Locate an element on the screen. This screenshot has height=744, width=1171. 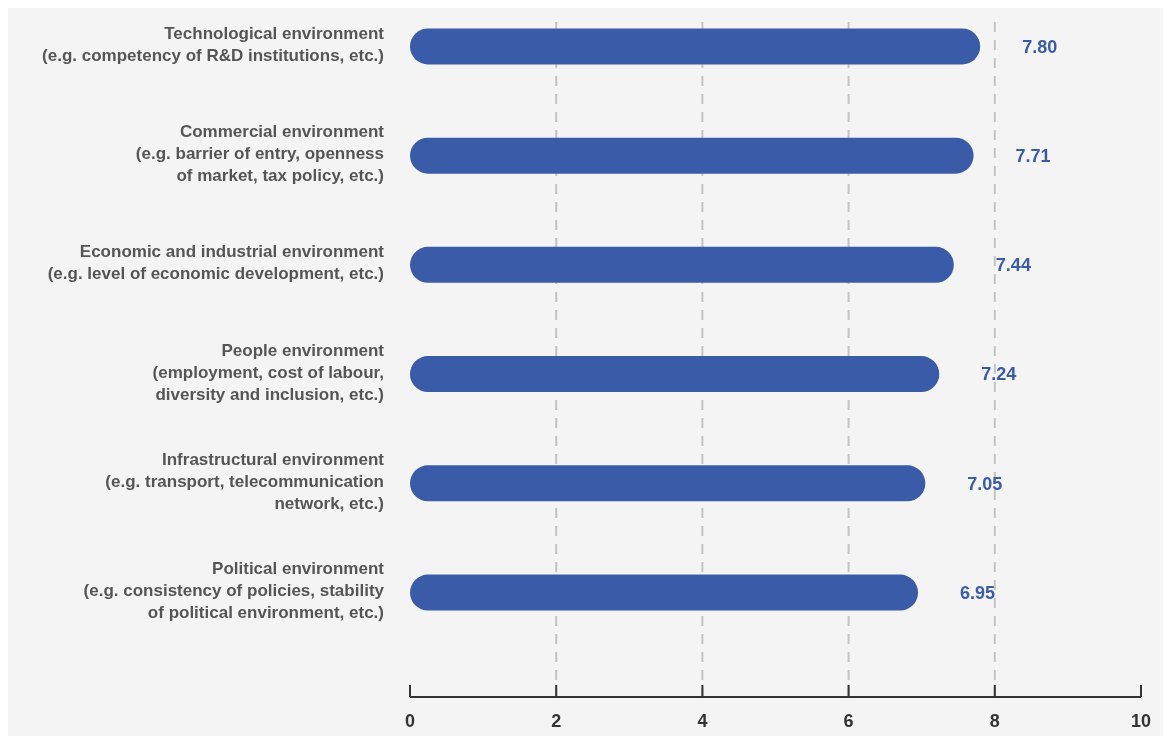
x-tick-label: 4 is located at coordinates (702, 721).